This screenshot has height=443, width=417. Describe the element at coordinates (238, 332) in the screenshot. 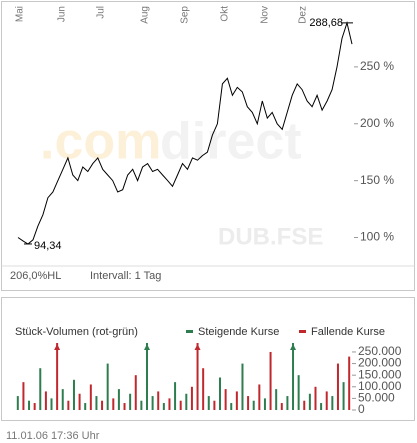

I see `legend-label: Steigende Kurse` at that location.